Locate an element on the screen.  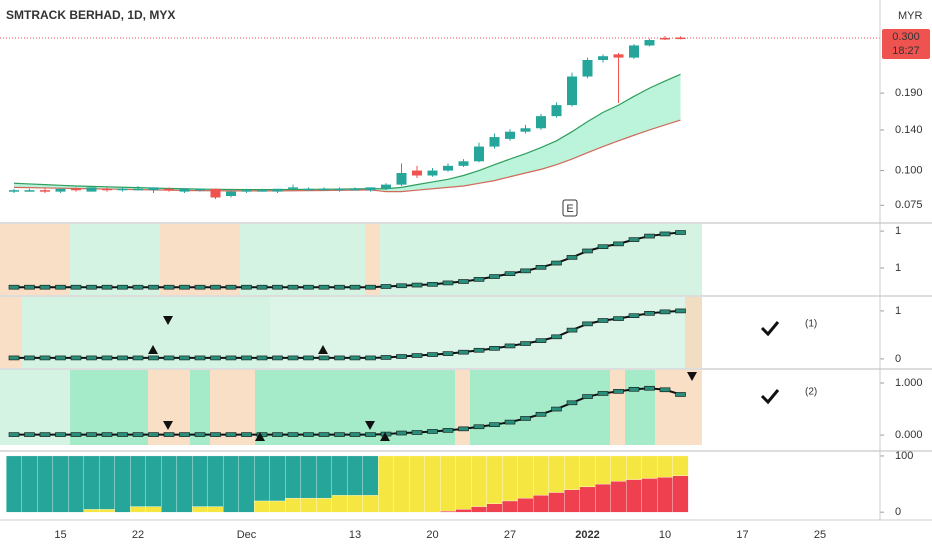
x-tick-label: Dec is located at coordinates (247, 535).